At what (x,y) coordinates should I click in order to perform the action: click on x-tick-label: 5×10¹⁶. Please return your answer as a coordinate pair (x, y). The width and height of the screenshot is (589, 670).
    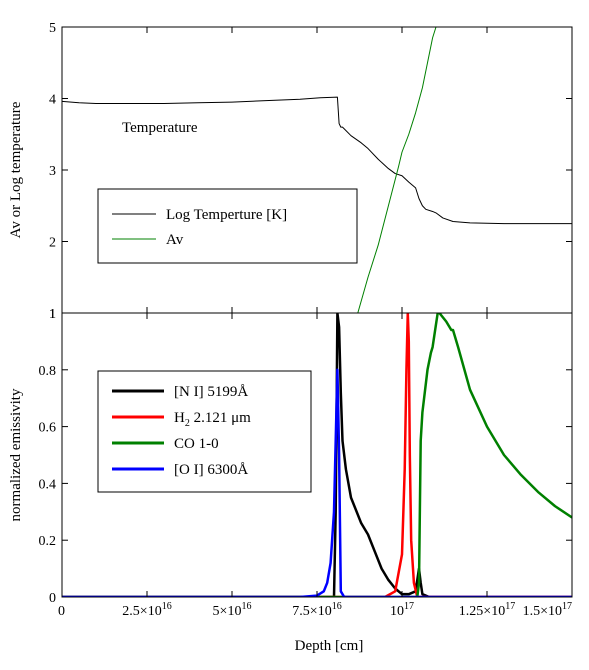
    Looking at the image, I should click on (232, 610).